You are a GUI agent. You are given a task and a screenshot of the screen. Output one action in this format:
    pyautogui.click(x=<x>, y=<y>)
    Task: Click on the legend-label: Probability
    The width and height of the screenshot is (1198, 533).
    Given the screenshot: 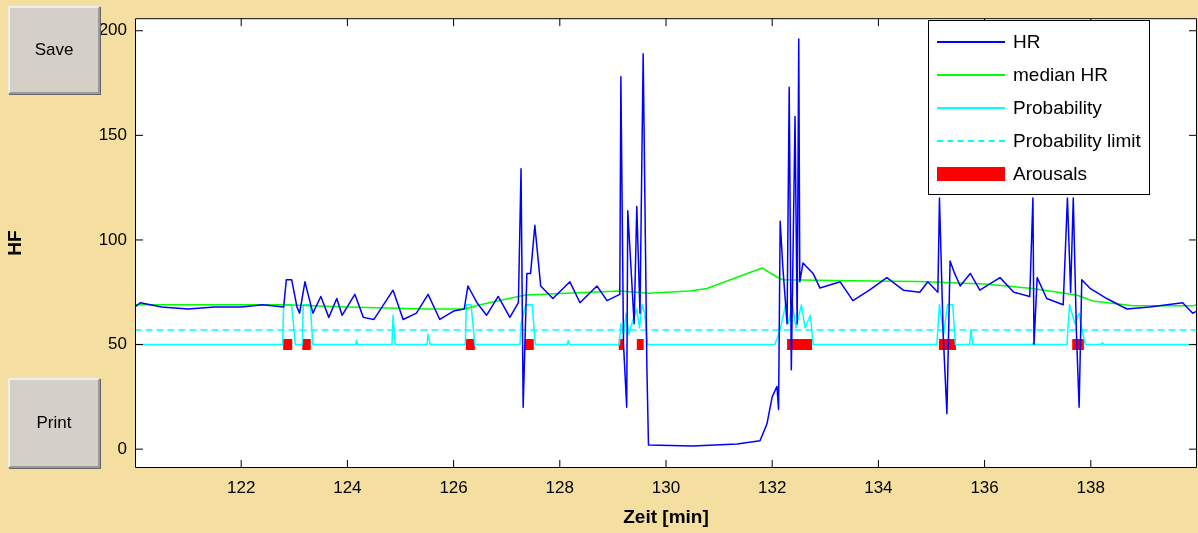 What is the action you would take?
    pyautogui.click(x=1057, y=107)
    